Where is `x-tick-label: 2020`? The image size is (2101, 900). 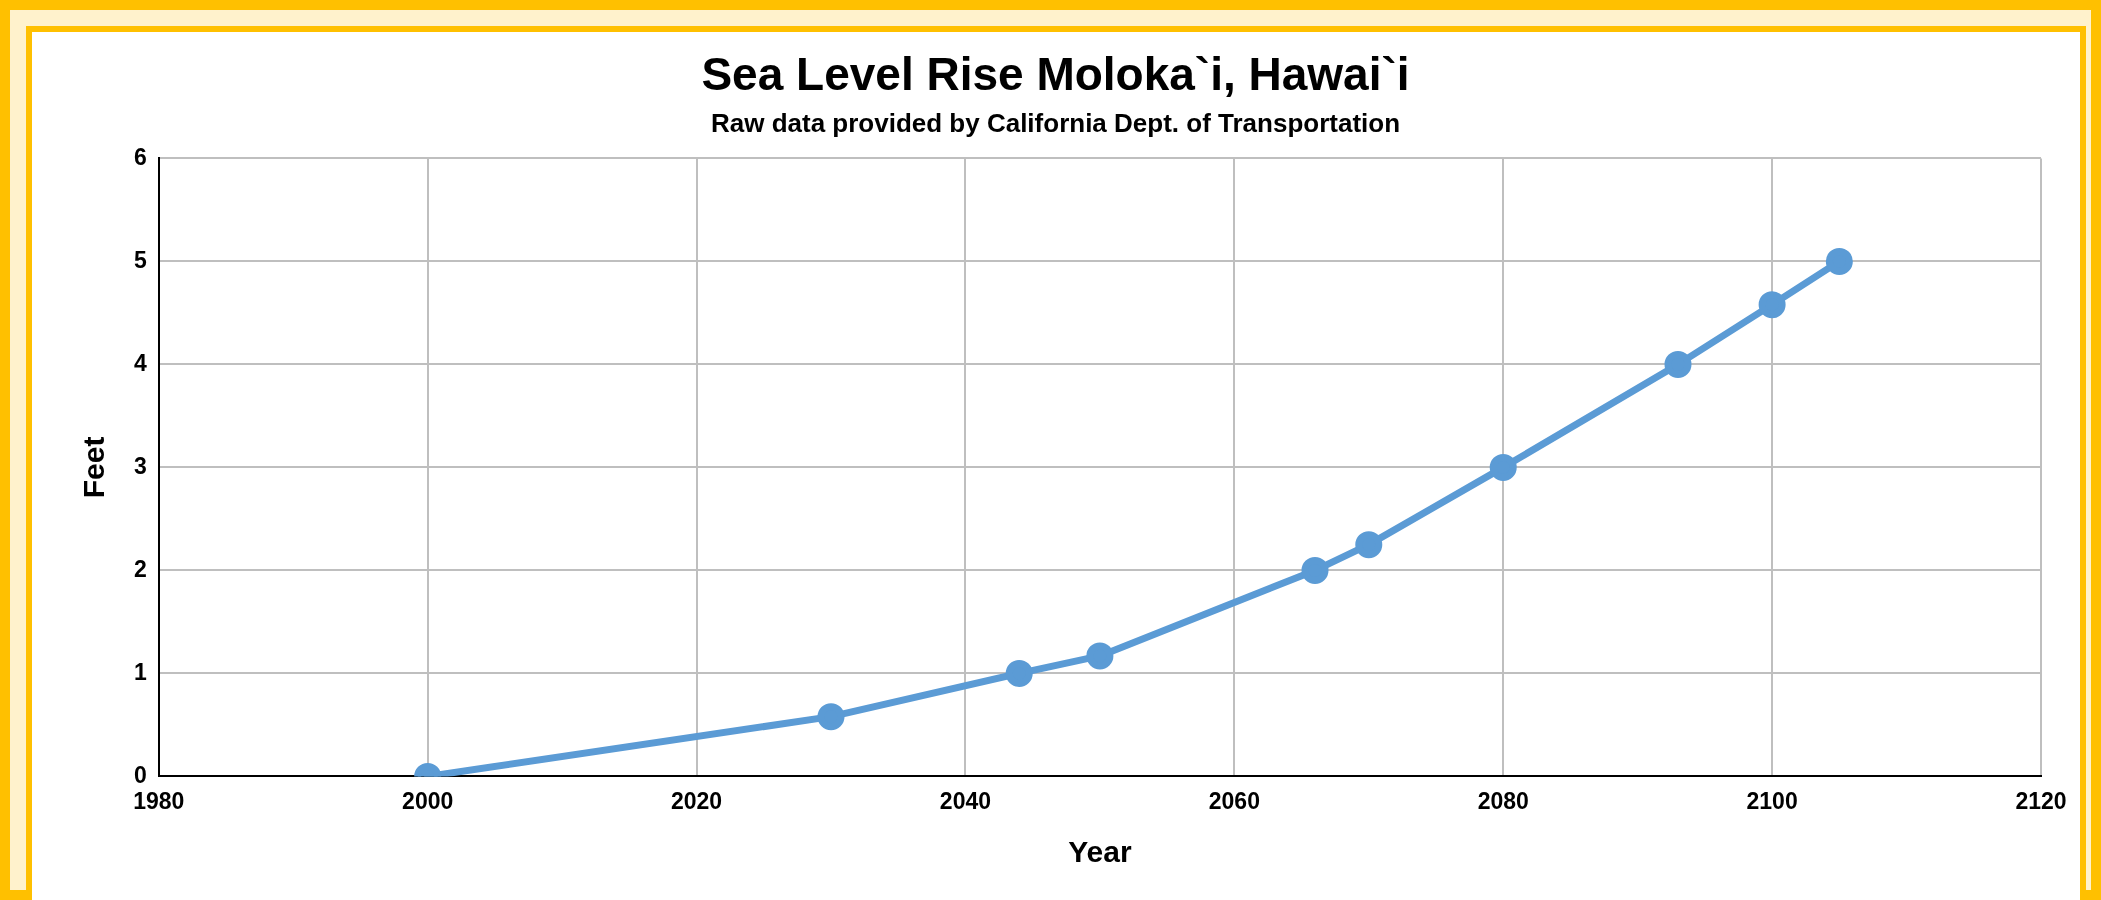 x-tick-label: 2020 is located at coordinates (696, 800).